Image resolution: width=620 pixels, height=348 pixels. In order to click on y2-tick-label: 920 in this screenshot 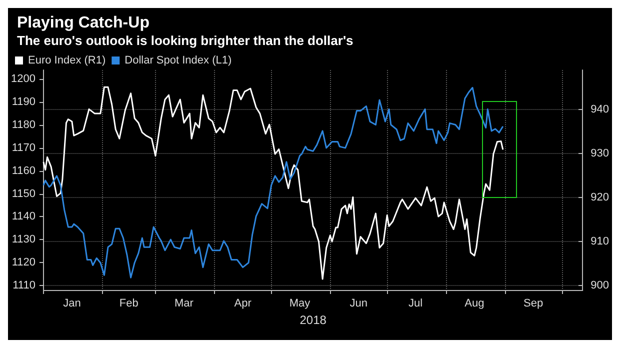, I will do `click(600, 198)`.